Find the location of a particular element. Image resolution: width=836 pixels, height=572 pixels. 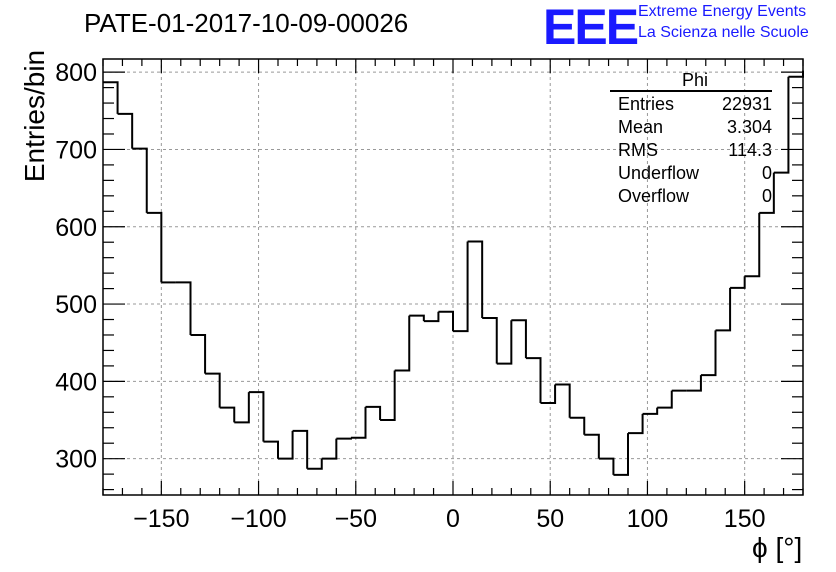

x-tick-label: 50 is located at coordinates (550, 519).